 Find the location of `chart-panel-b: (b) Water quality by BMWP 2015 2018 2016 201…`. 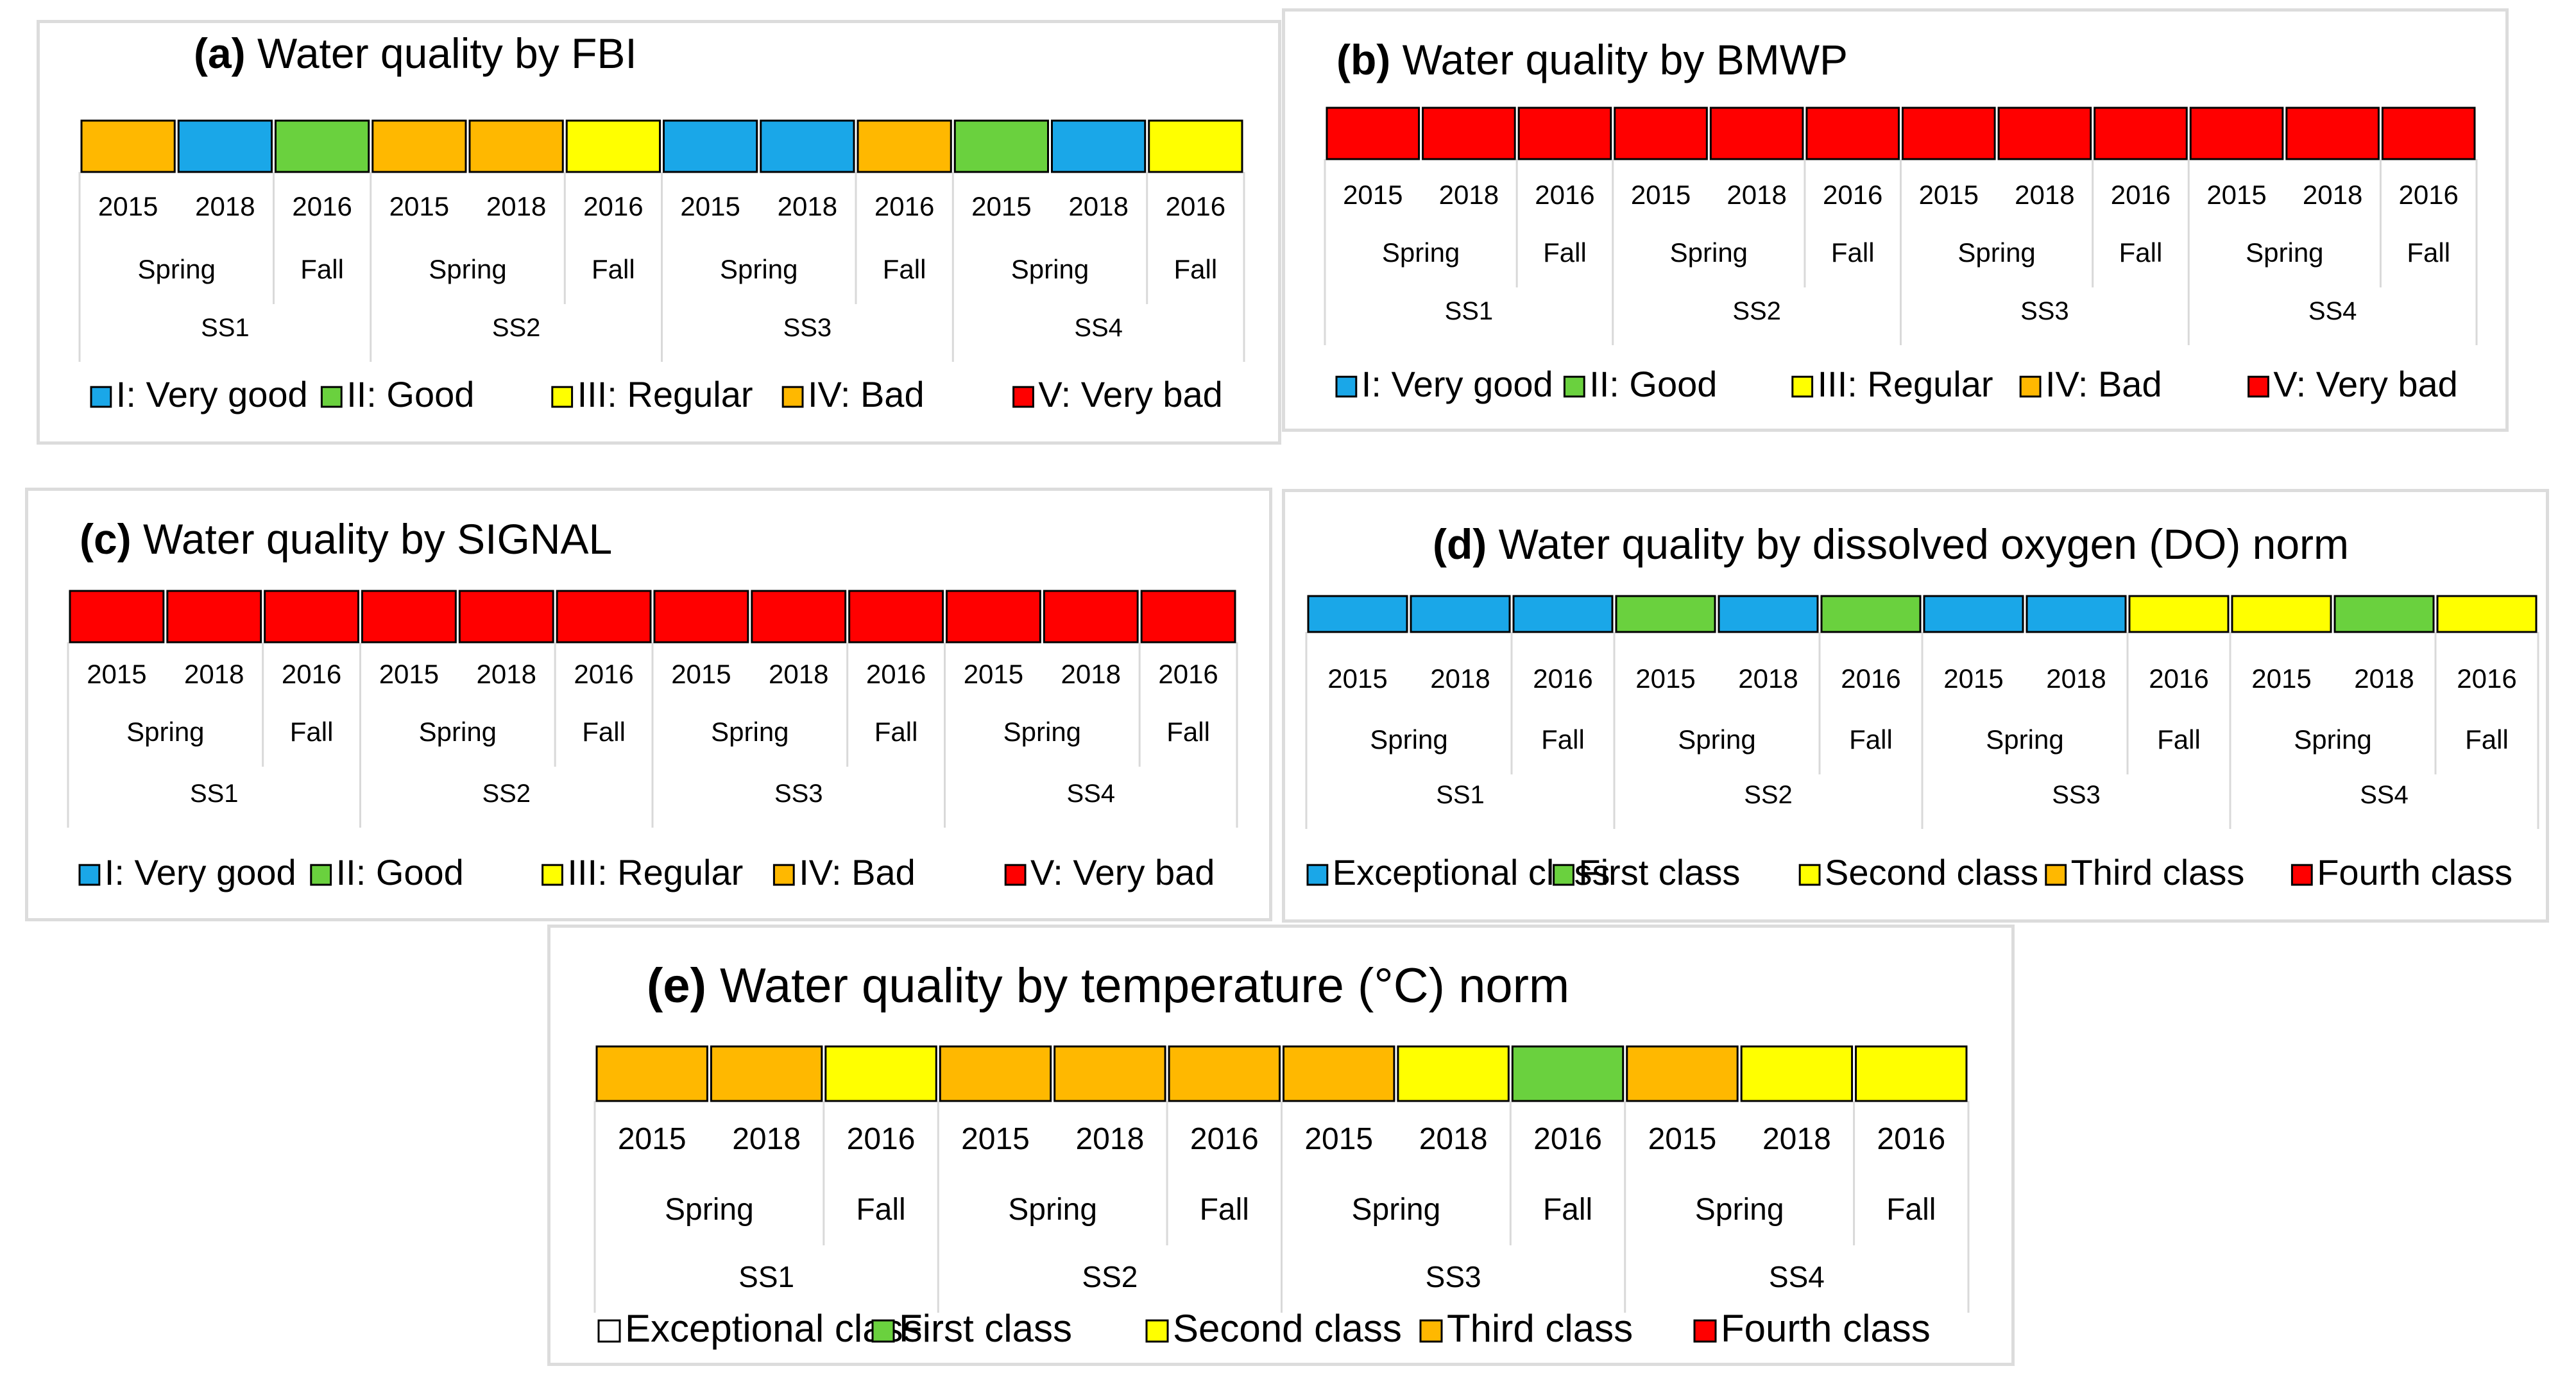

chart-panel-b: (b) Water quality by BMWP 2015 2018 2016 201… is located at coordinates (1896, 220).